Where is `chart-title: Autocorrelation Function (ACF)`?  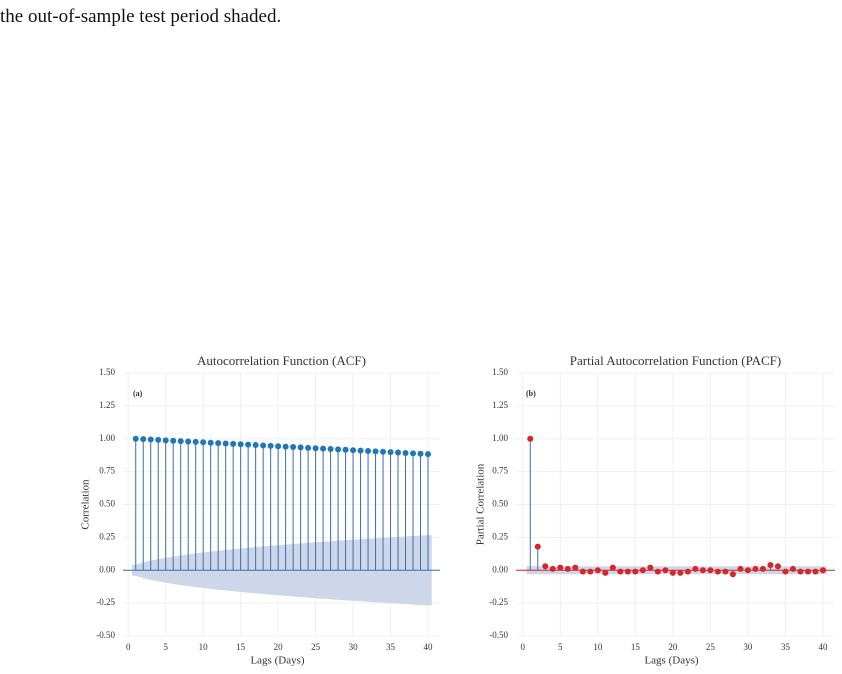
chart-title: Autocorrelation Function (ACF) is located at coordinates (281, 360).